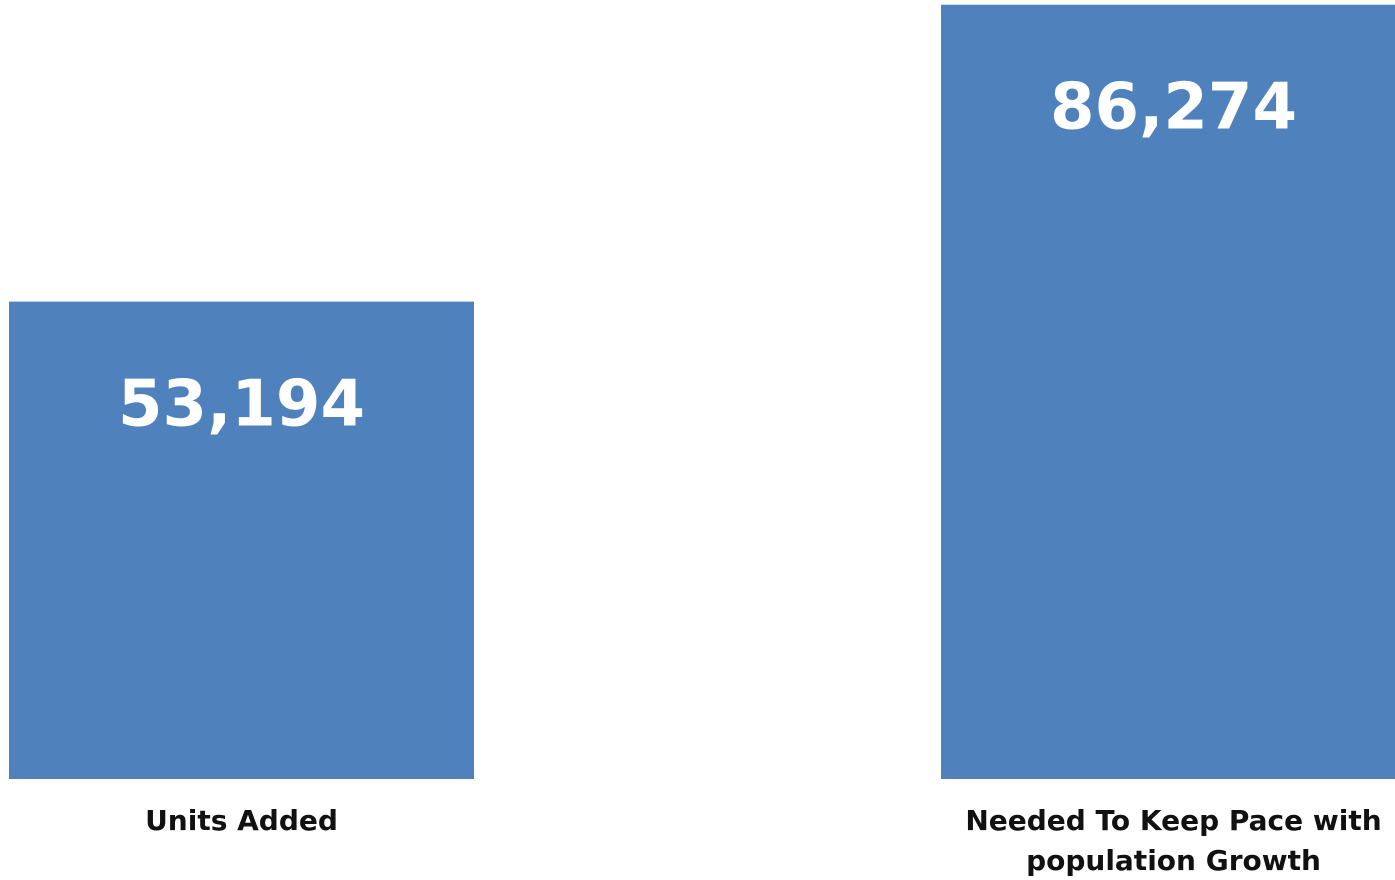  I want to click on bar-value-label-2: 86,274, so click(1173, 108).